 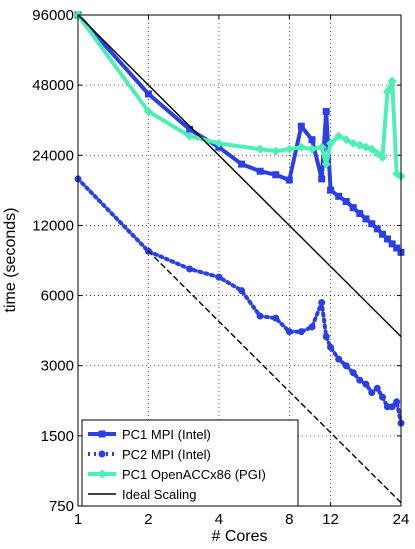 I want to click on y-tick-label: 24000, so click(x=53, y=155).